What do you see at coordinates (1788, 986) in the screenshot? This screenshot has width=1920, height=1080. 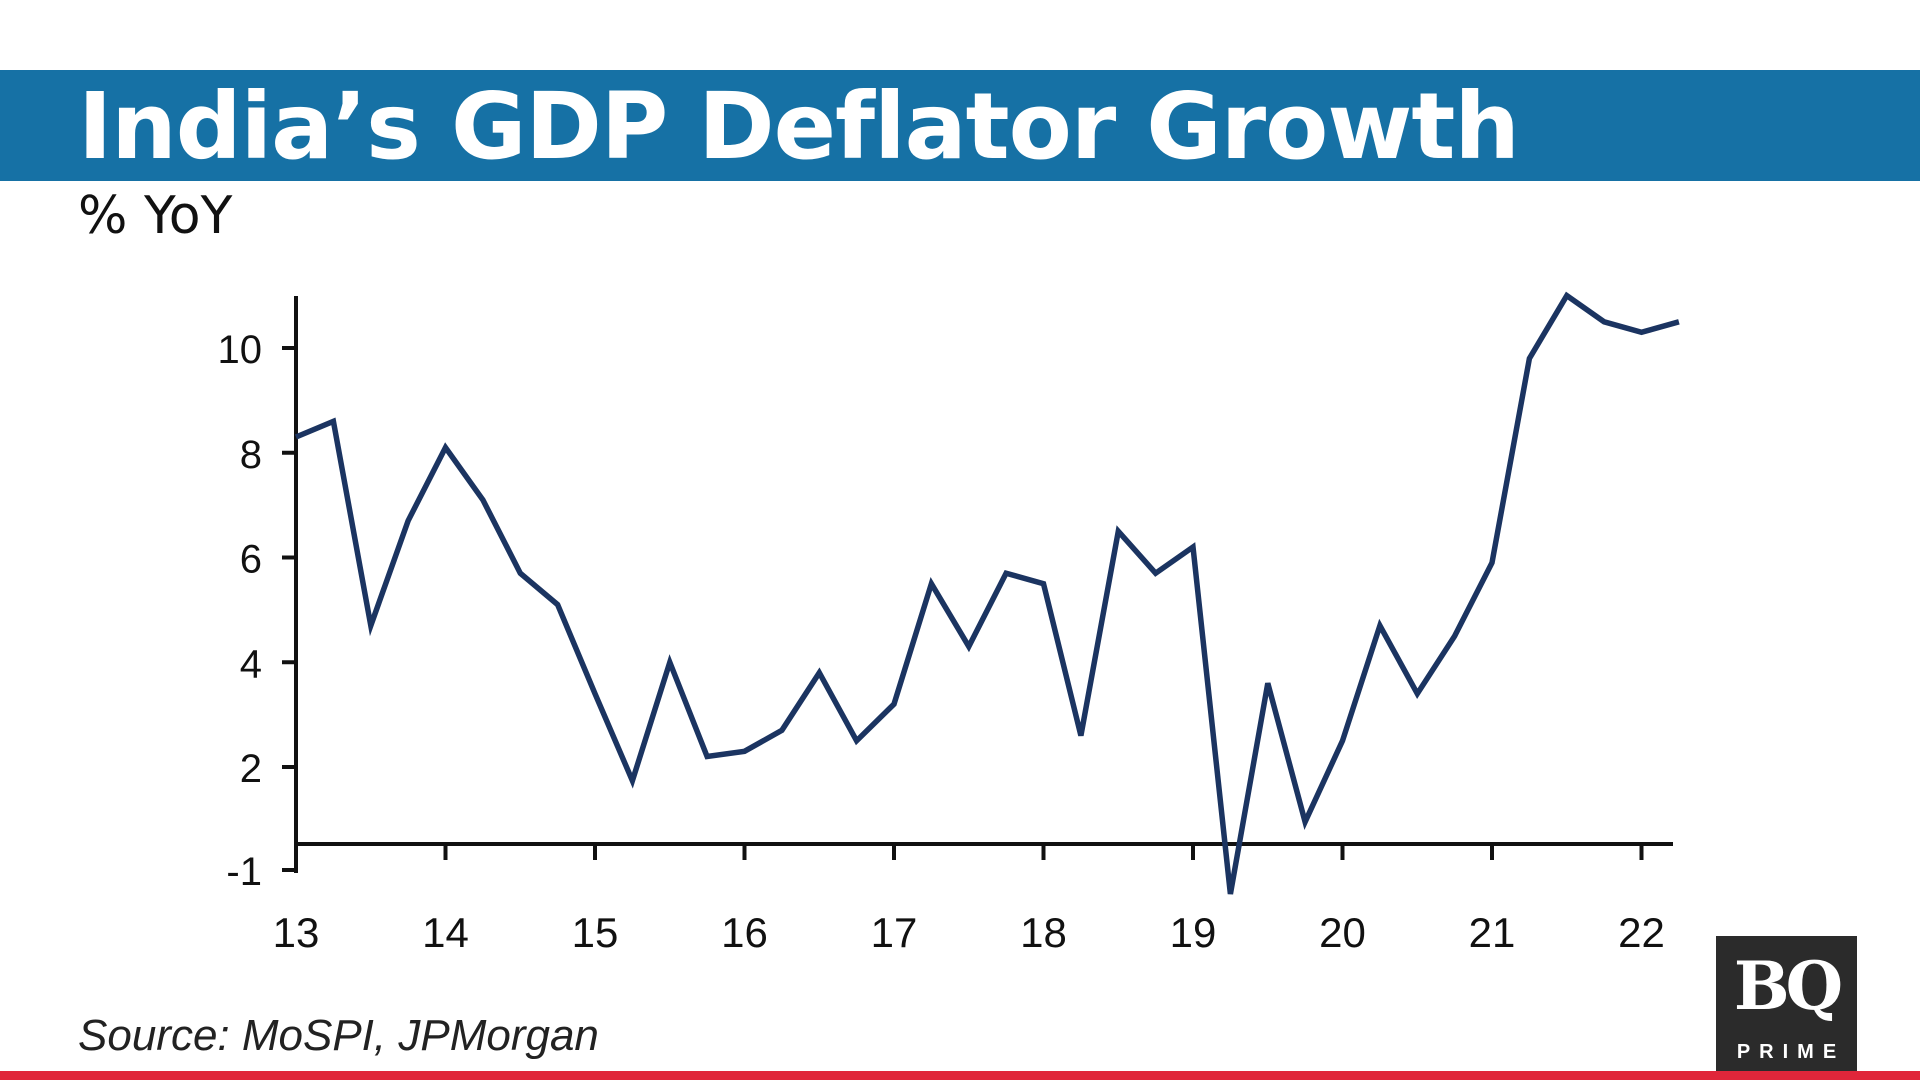 I see `logo-mark: BQ` at bounding box center [1788, 986].